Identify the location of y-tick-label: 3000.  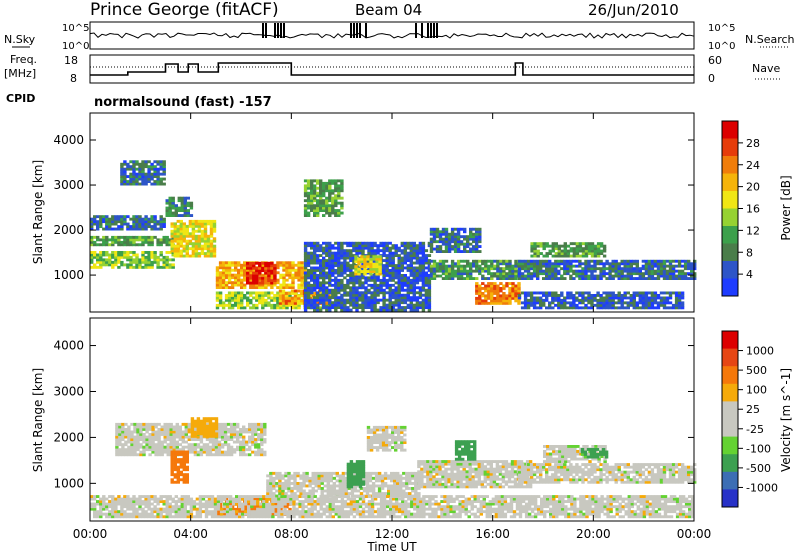
(68, 185).